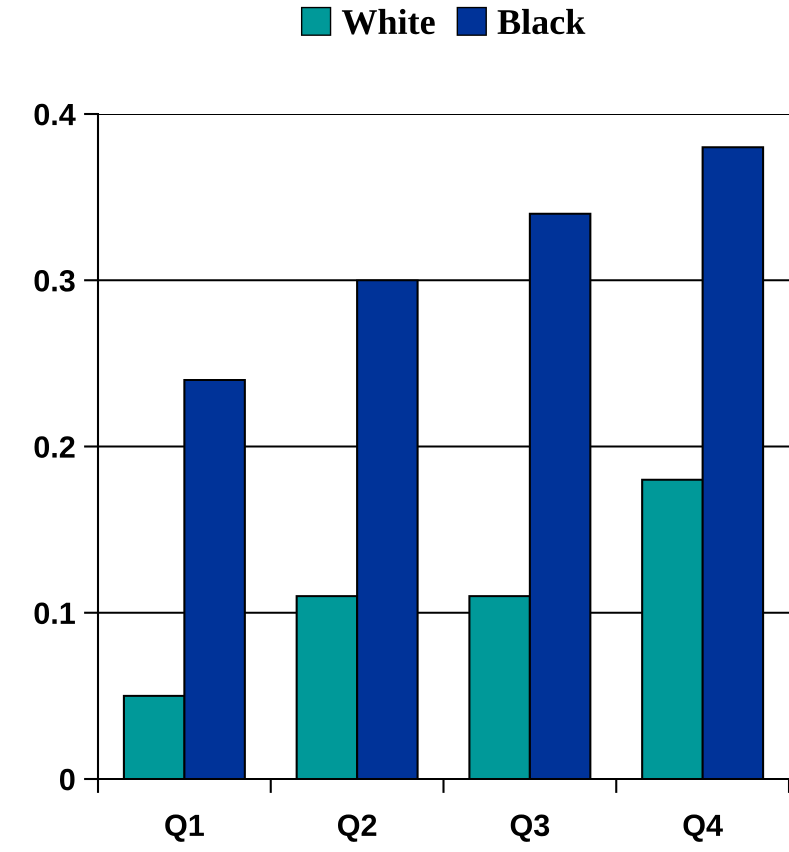 The height and width of the screenshot is (852, 789). Describe the element at coordinates (54, 447) in the screenshot. I see `y-tick-label: 0.2` at that location.